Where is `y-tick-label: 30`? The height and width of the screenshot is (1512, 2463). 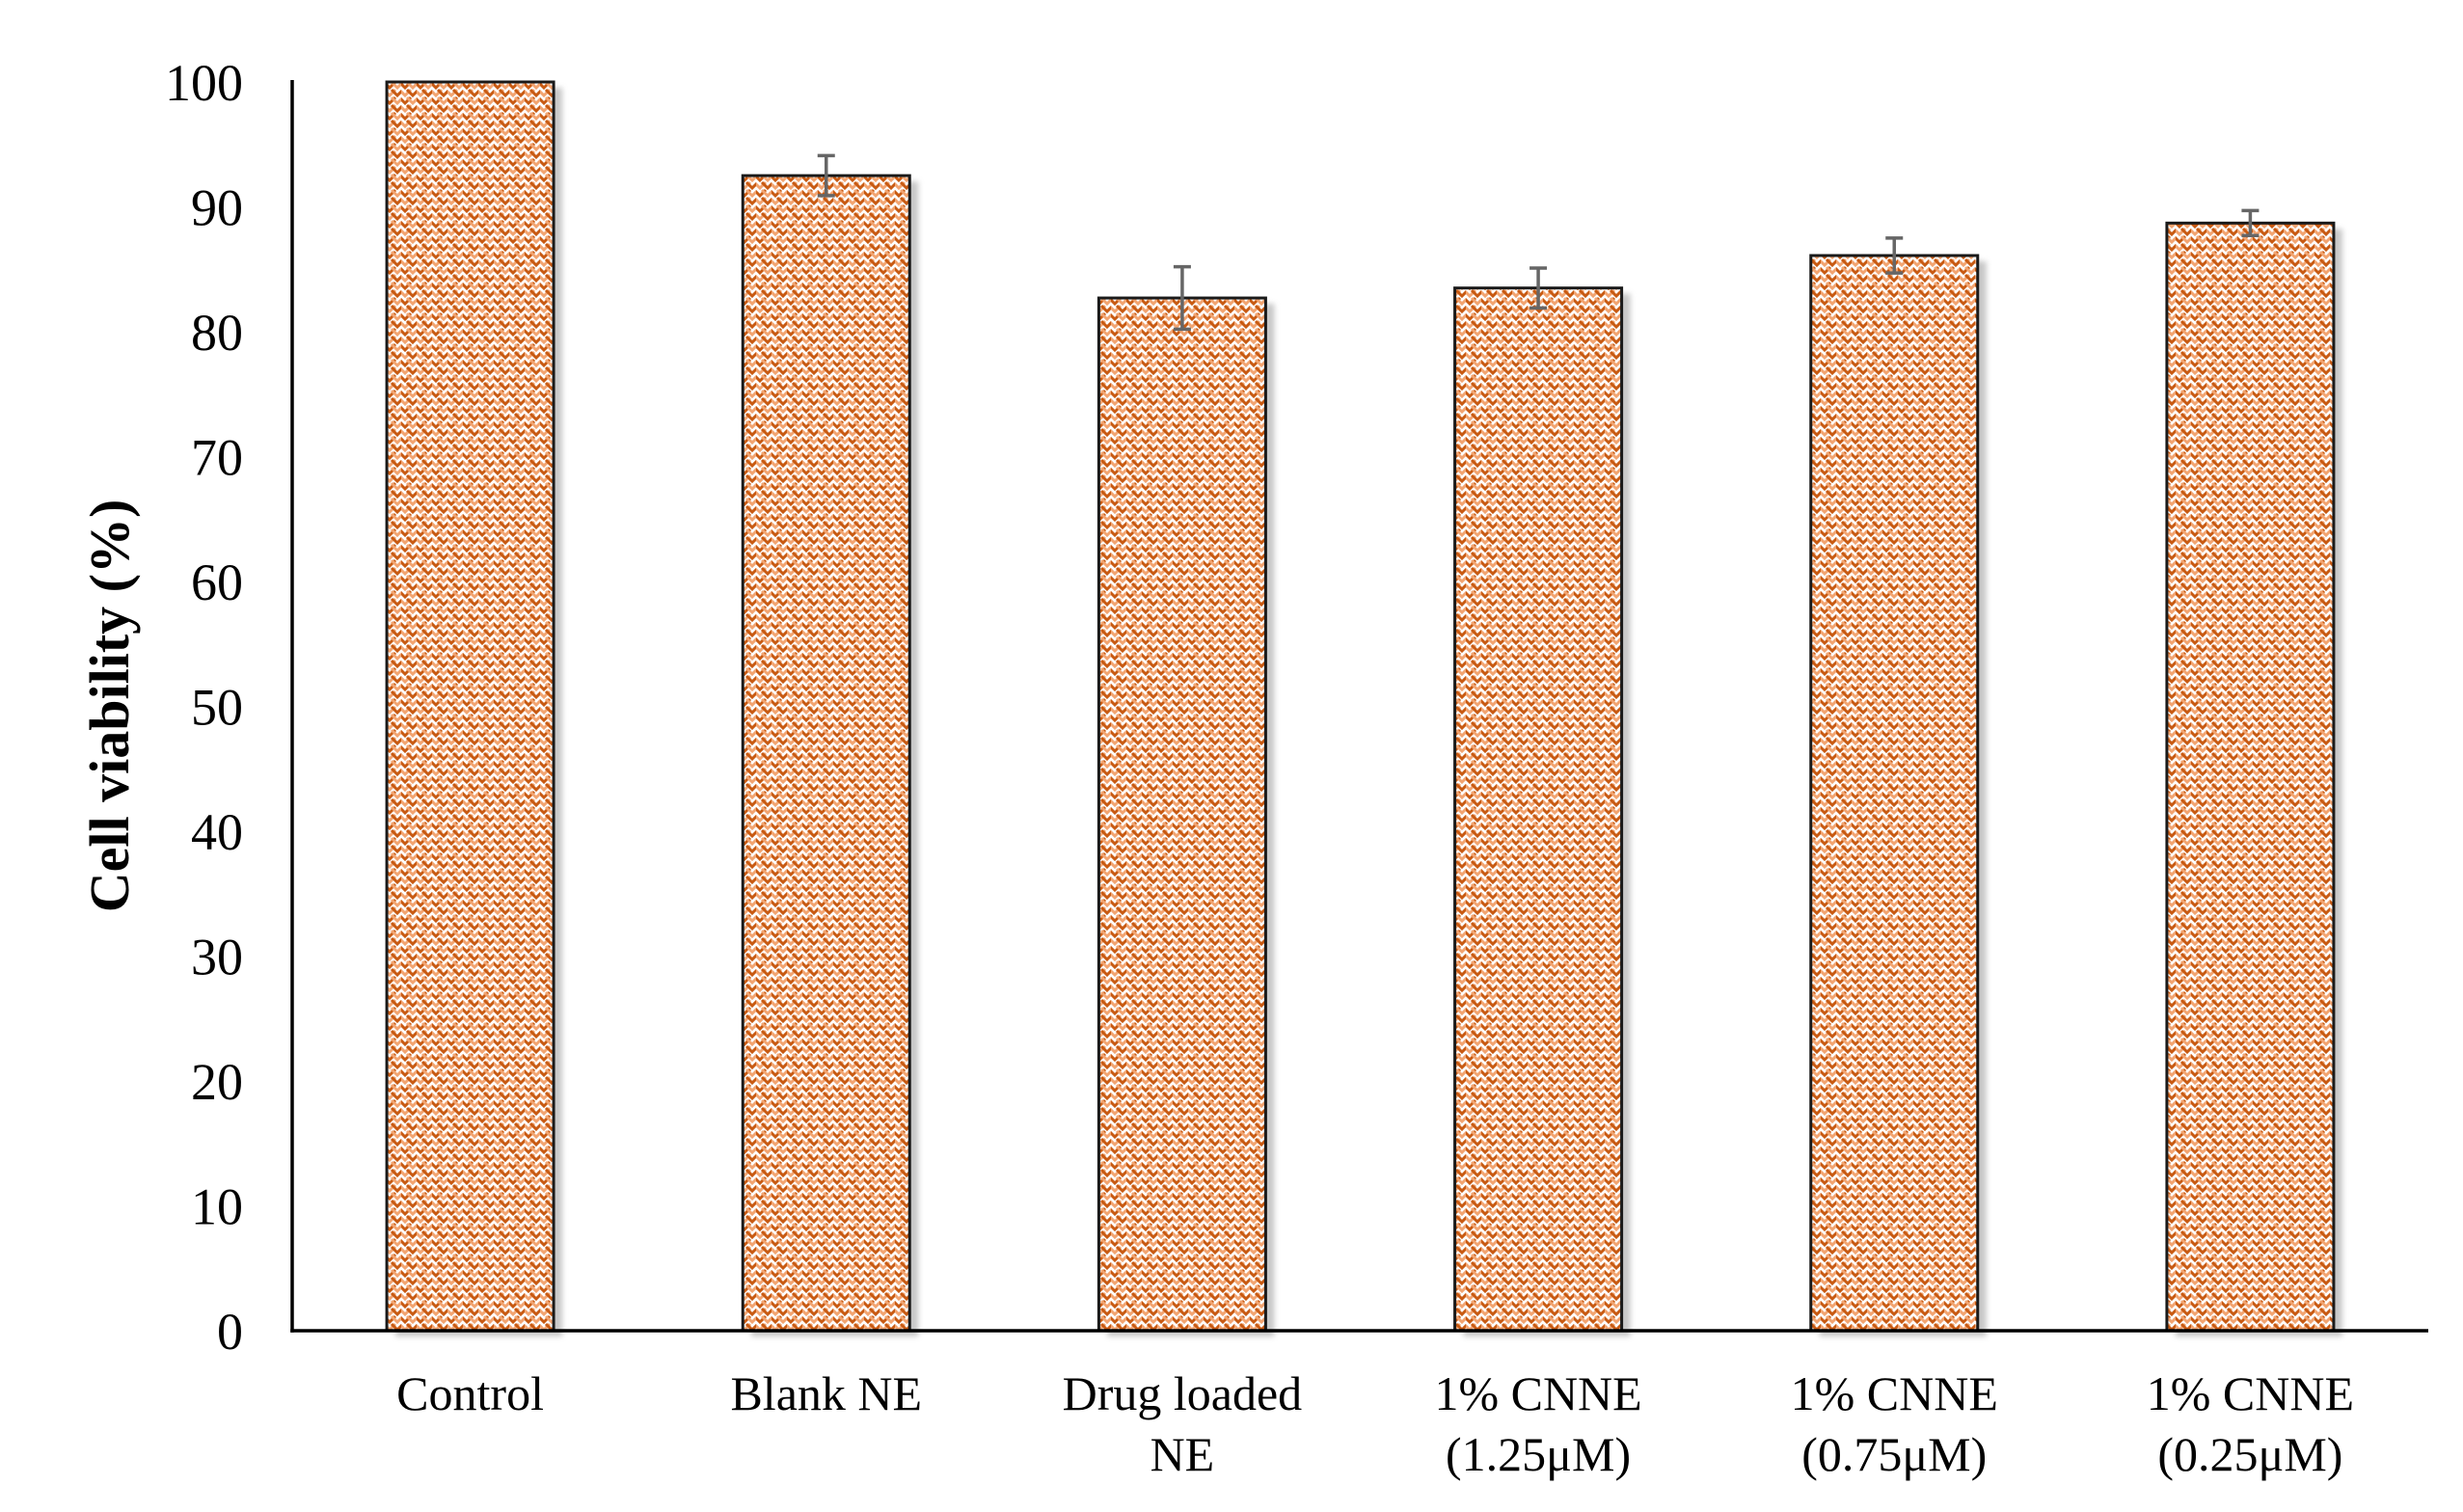 y-tick-label: 30 is located at coordinates (217, 957).